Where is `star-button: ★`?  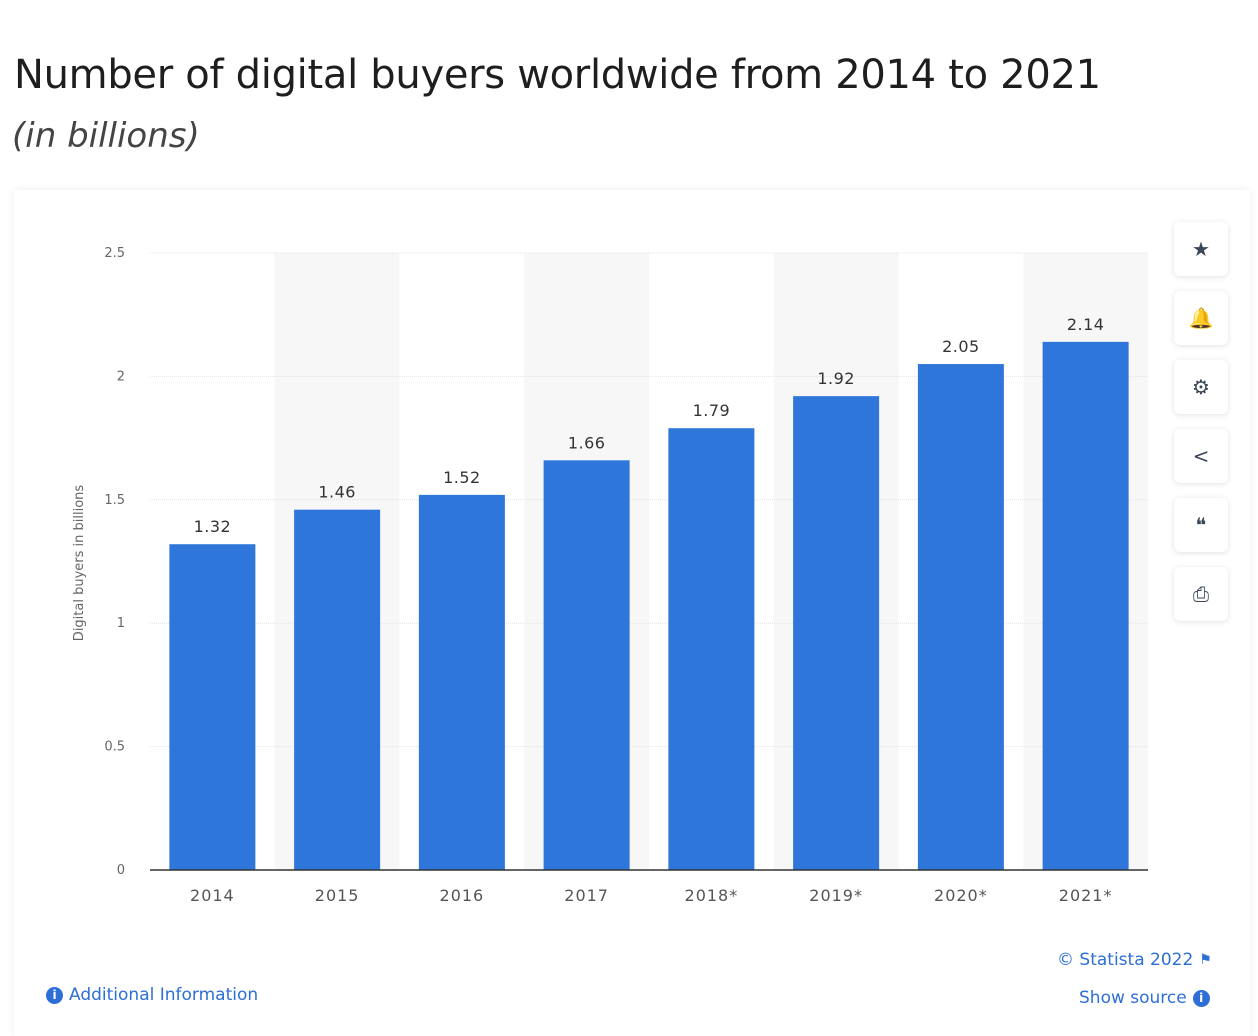 star-button: ★ is located at coordinates (1201, 249).